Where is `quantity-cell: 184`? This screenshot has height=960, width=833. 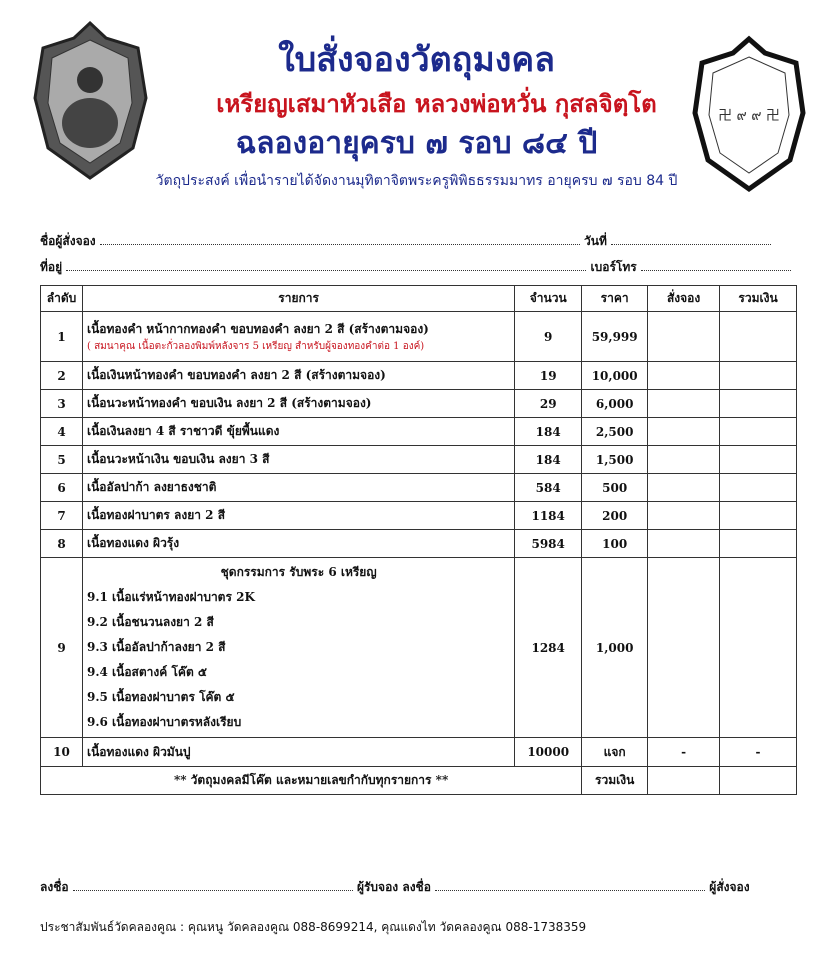
quantity-cell: 184 is located at coordinates (548, 431).